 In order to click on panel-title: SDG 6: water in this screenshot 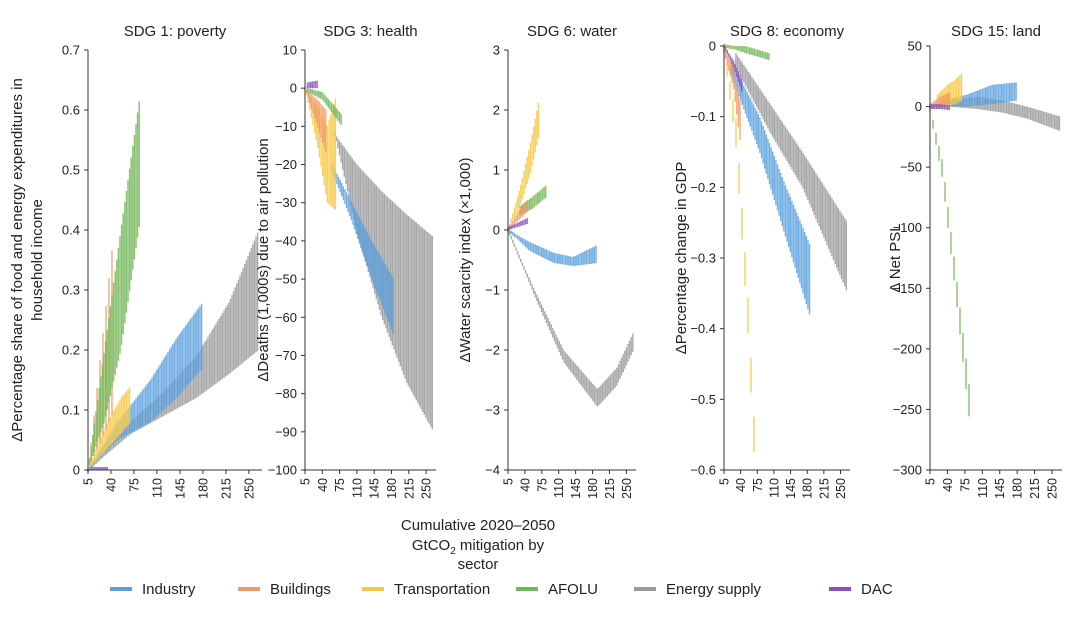, I will do `click(572, 31)`.